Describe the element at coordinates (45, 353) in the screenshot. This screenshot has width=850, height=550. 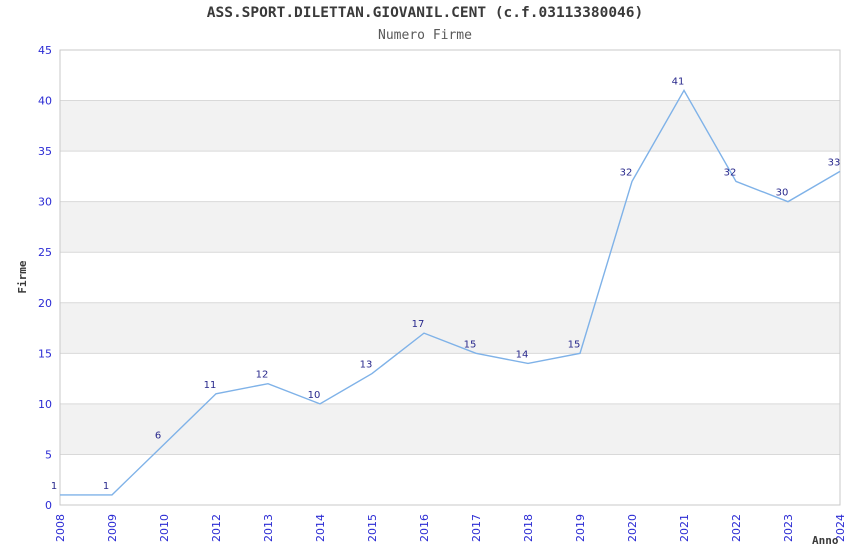
I see `y-tick-label: 15` at that location.